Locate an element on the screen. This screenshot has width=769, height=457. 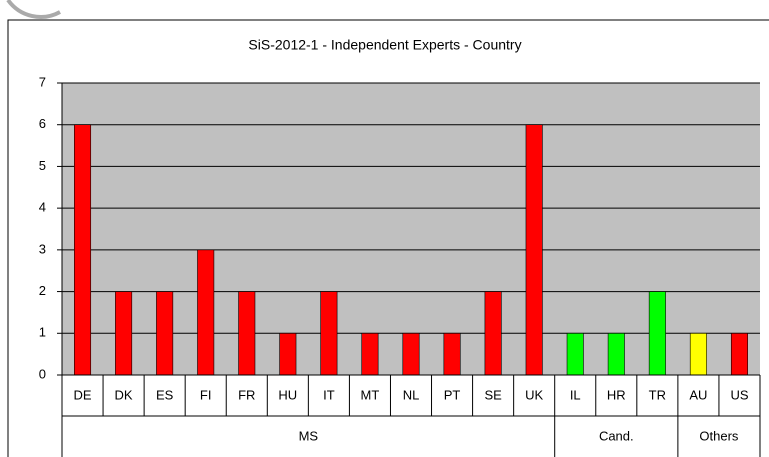
y-tick-label: 0 is located at coordinates (42, 373).